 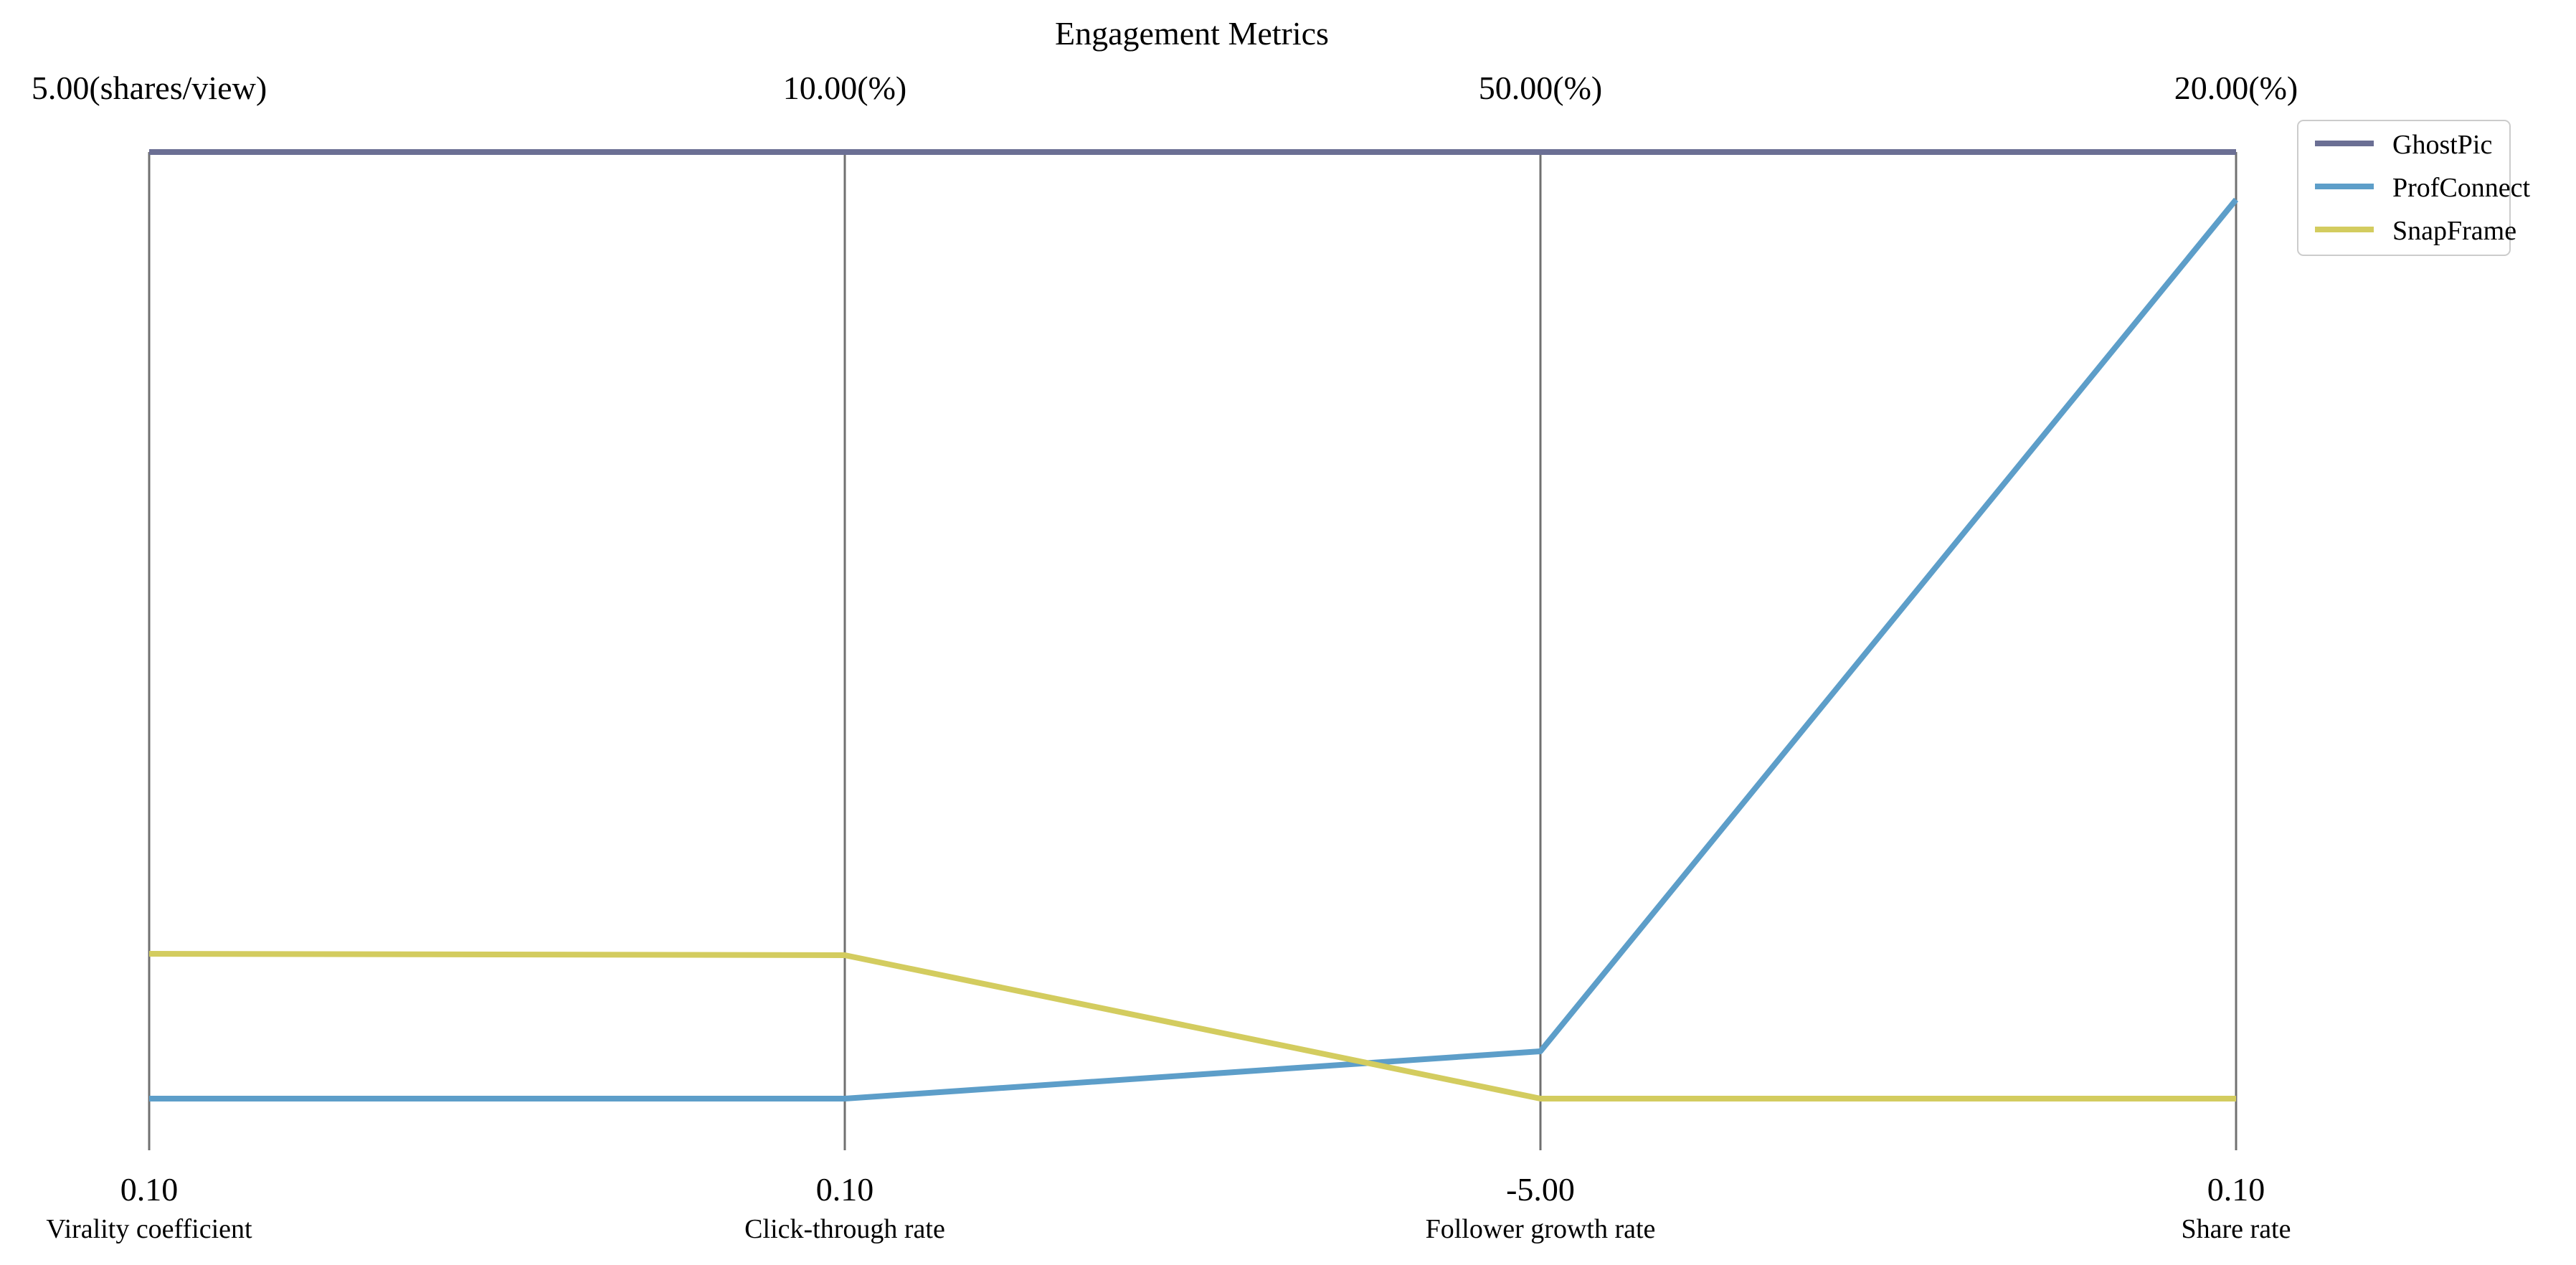 I want to click on legend-frame, so click(x=2404, y=188).